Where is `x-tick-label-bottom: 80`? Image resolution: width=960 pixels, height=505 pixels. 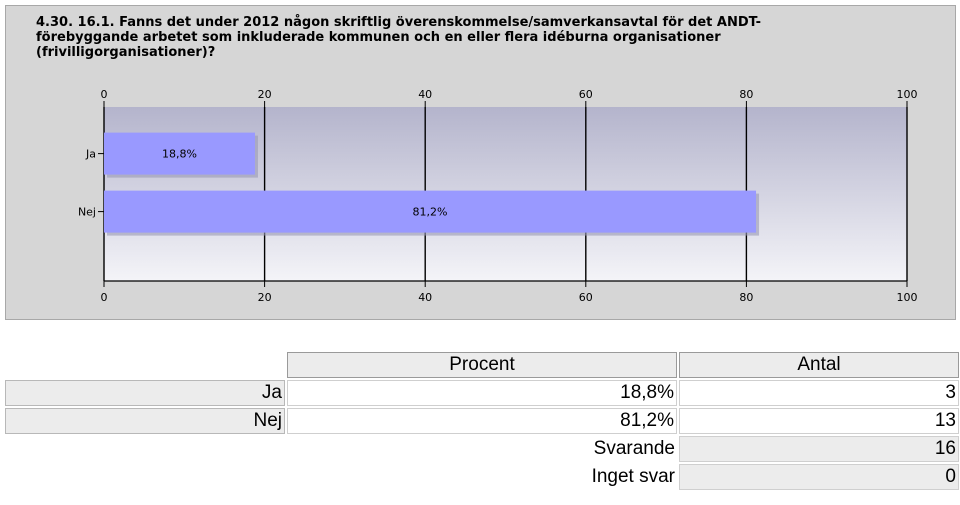
x-tick-label-bottom: 80 is located at coordinates (746, 297).